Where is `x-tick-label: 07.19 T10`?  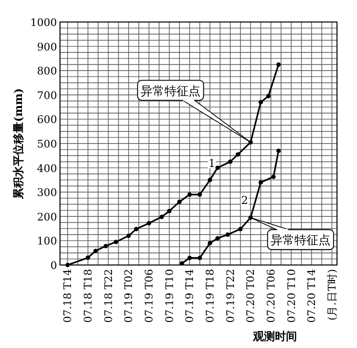 x-tick-label: 07.19 T10 is located at coordinates (170, 296).